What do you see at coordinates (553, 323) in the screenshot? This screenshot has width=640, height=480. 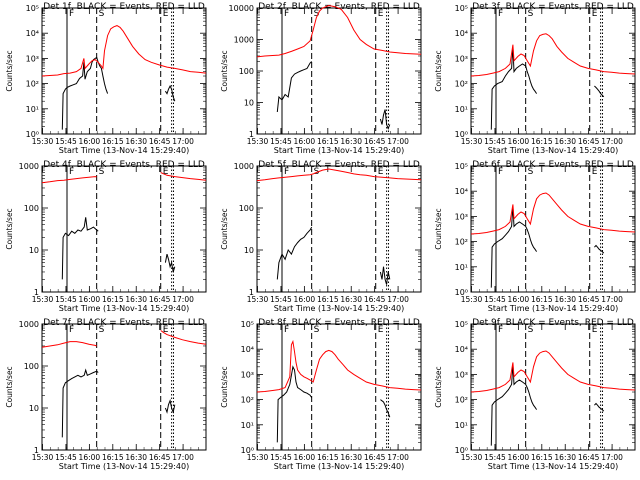 I see `chart-title: Det 9f, BLACK = Events, RED = LLD` at bounding box center [553, 323].